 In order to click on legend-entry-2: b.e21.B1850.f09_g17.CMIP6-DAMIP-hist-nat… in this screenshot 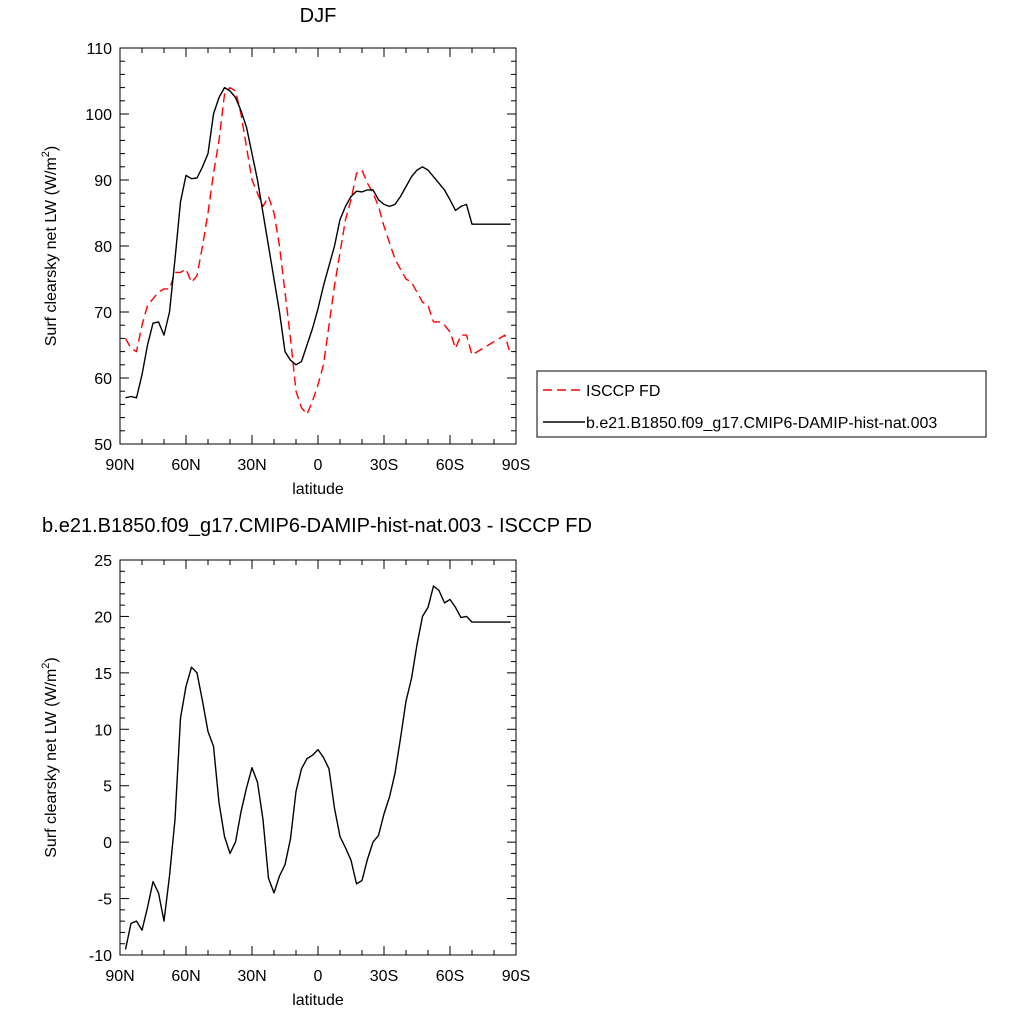, I will do `click(761, 423)`.